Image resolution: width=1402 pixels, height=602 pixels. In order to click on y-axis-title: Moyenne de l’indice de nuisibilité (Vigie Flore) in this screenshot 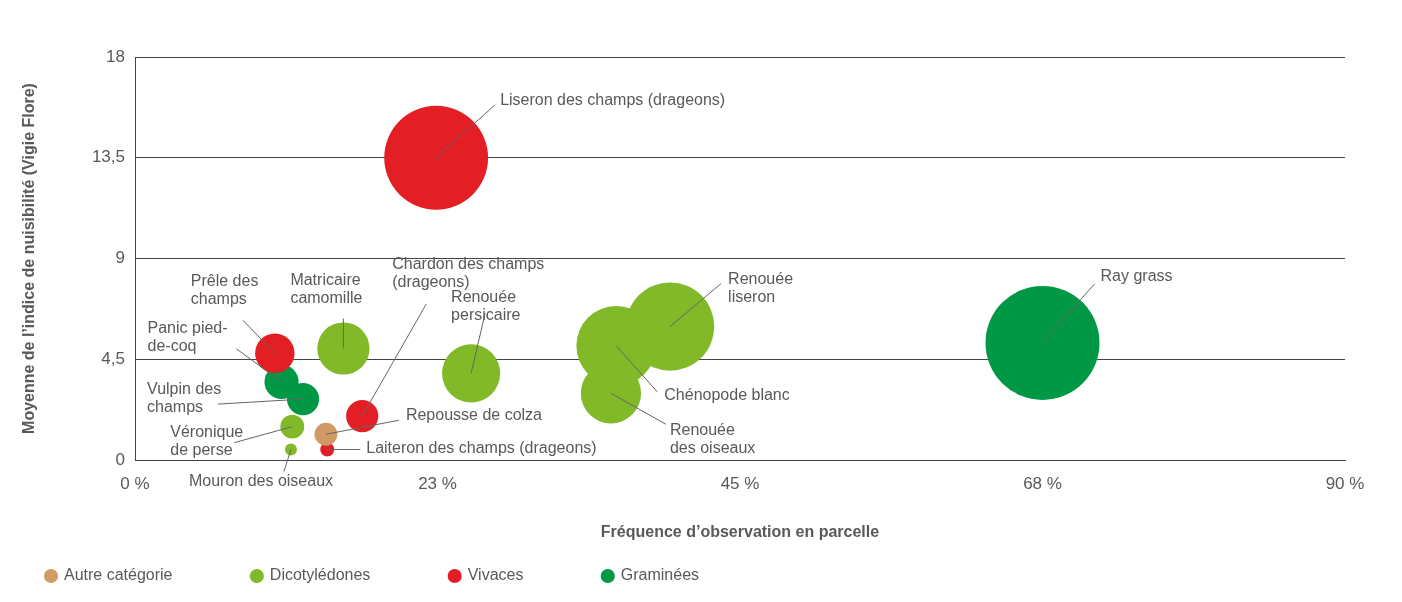, I will do `click(29, 258)`.